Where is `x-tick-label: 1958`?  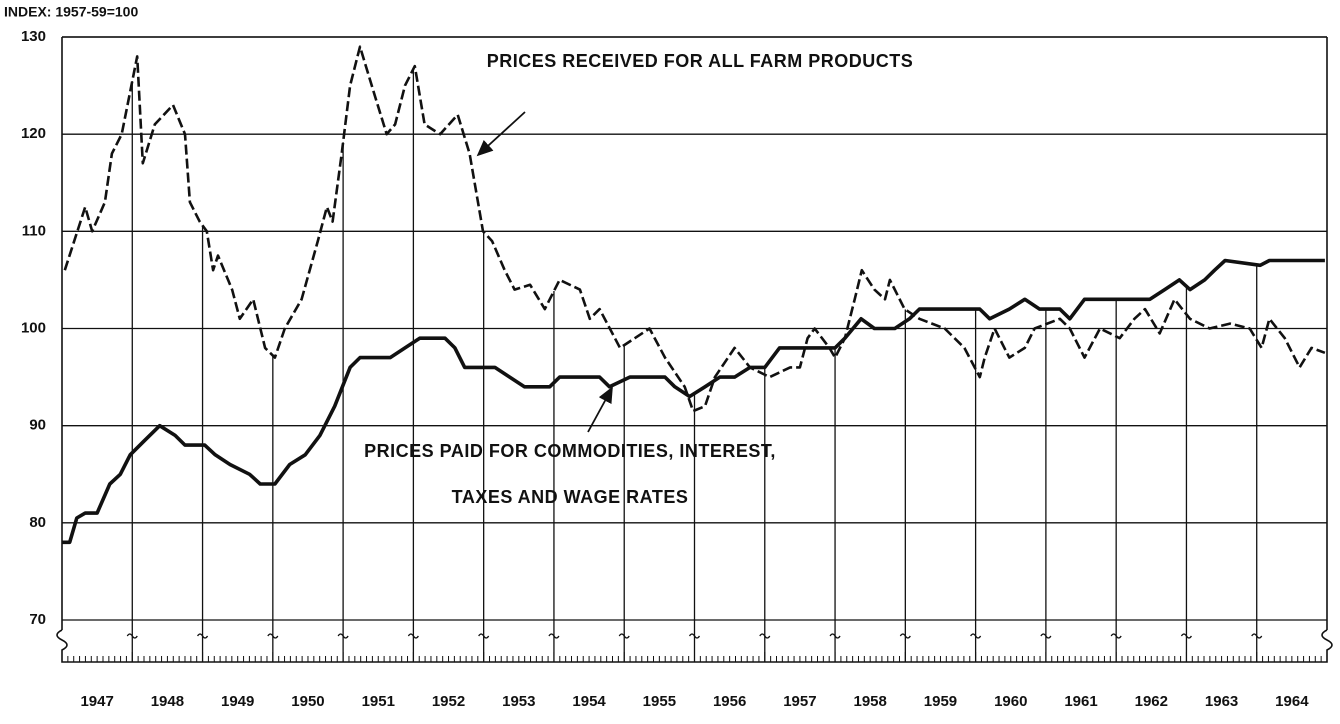 x-tick-label: 1958 is located at coordinates (870, 701).